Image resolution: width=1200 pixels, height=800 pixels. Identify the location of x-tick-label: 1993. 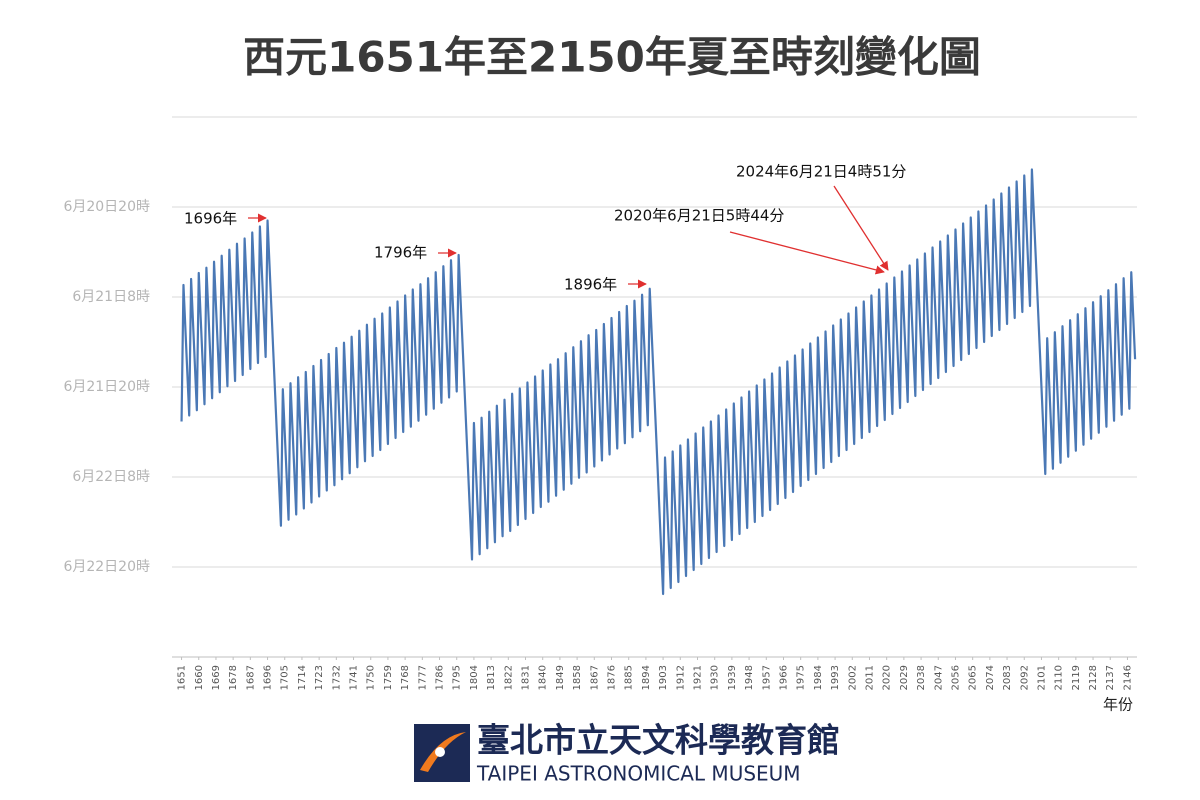
(835, 677).